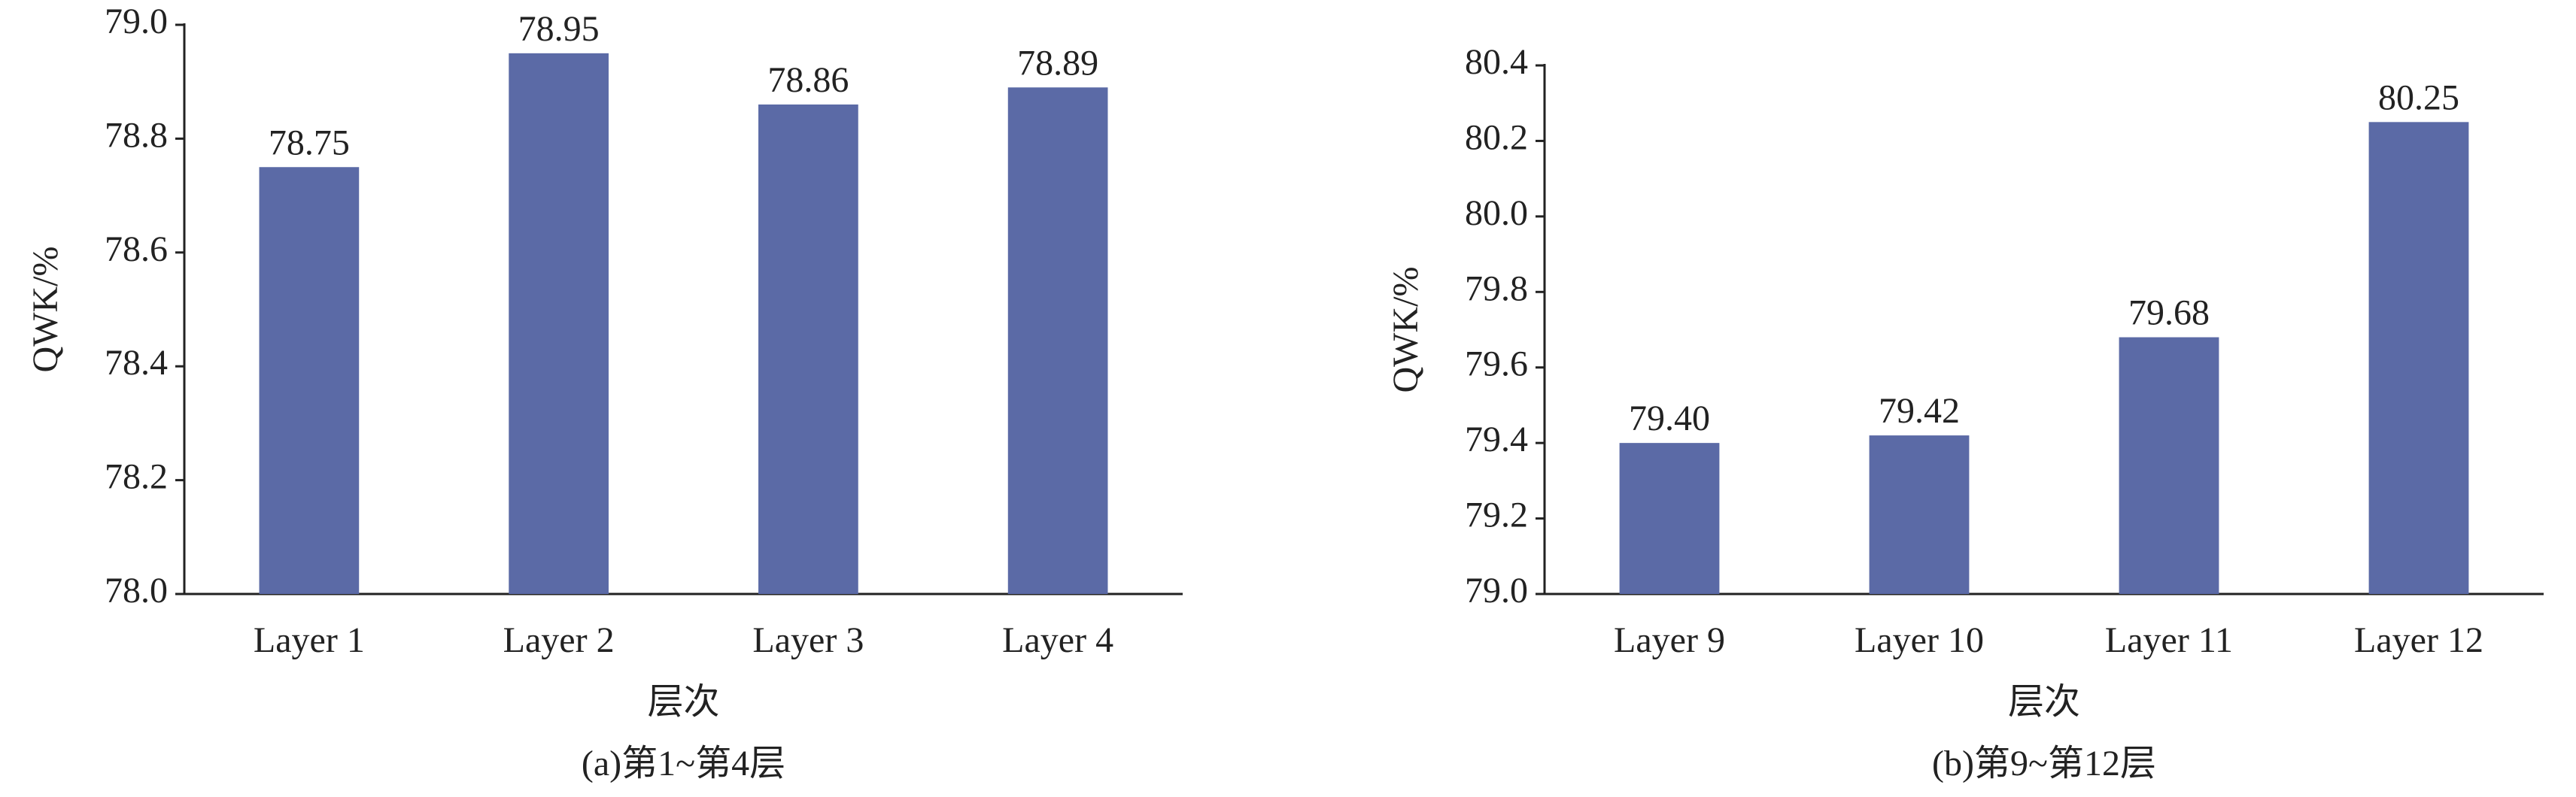 The height and width of the screenshot is (797, 2576). Describe the element at coordinates (559, 640) in the screenshot. I see `x-tick-label: Layer 2` at that location.